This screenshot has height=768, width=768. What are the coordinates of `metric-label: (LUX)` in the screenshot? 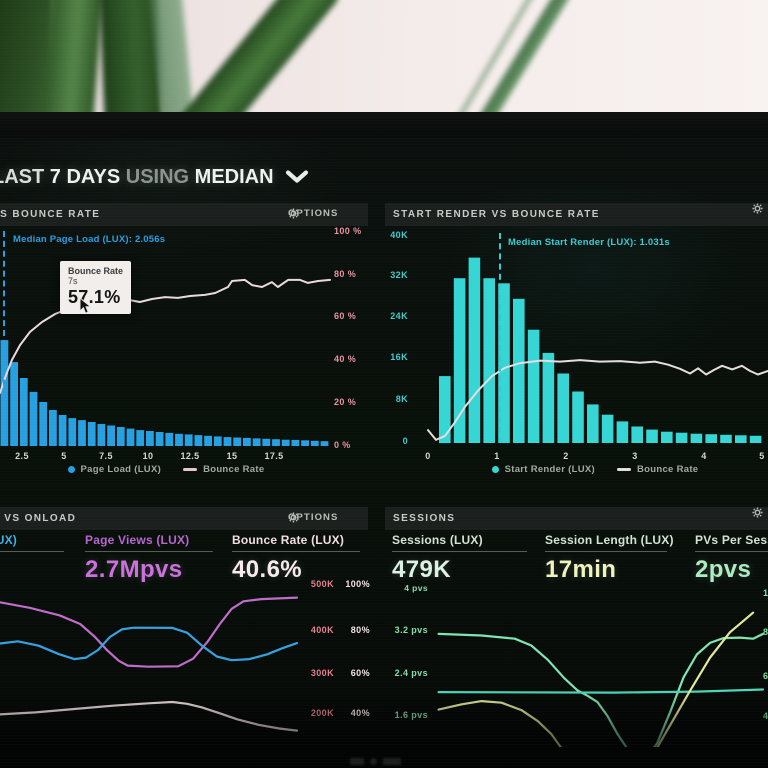 It's located at (8, 540).